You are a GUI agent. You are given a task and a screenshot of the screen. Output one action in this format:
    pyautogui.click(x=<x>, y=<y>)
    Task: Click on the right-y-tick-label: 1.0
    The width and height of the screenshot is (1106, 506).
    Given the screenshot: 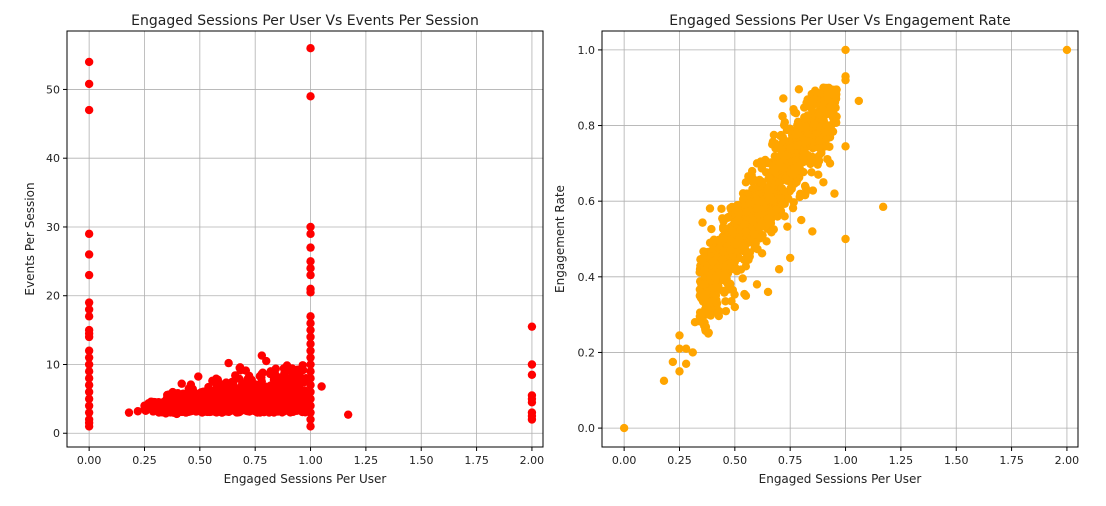 What is the action you would take?
    pyautogui.click(x=587, y=50)
    